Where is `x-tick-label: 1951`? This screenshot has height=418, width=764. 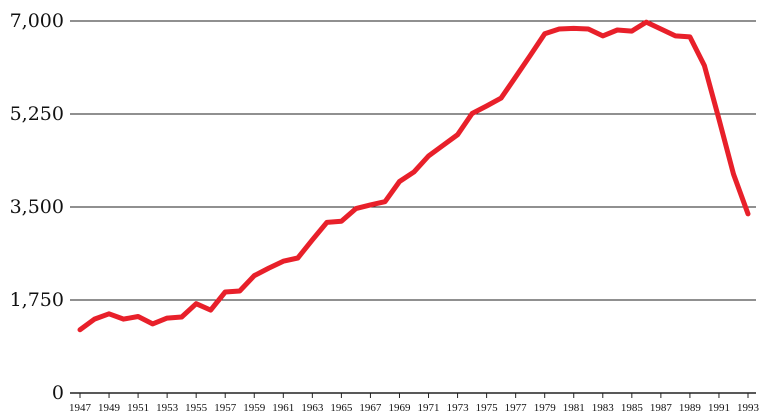 x-tick-label: 1951 is located at coordinates (138, 408).